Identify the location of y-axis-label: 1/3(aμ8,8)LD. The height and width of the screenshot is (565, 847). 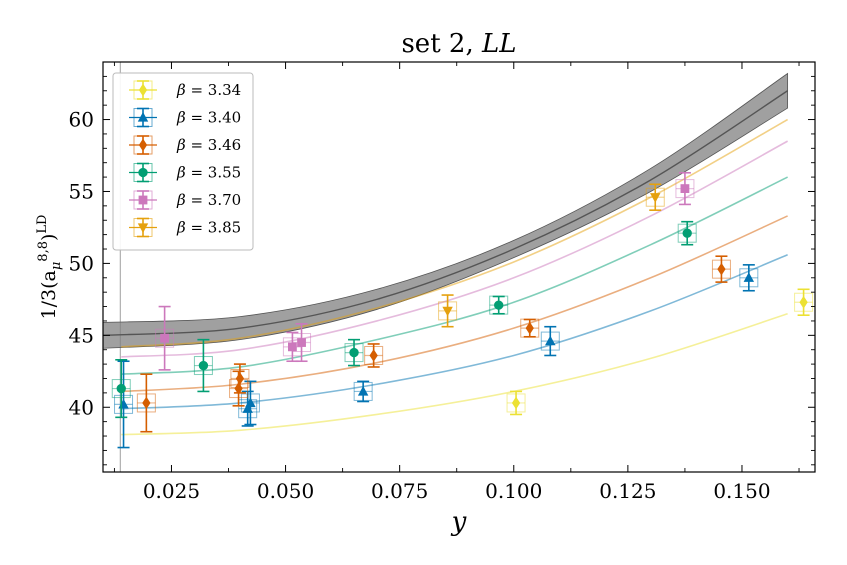
(49, 267).